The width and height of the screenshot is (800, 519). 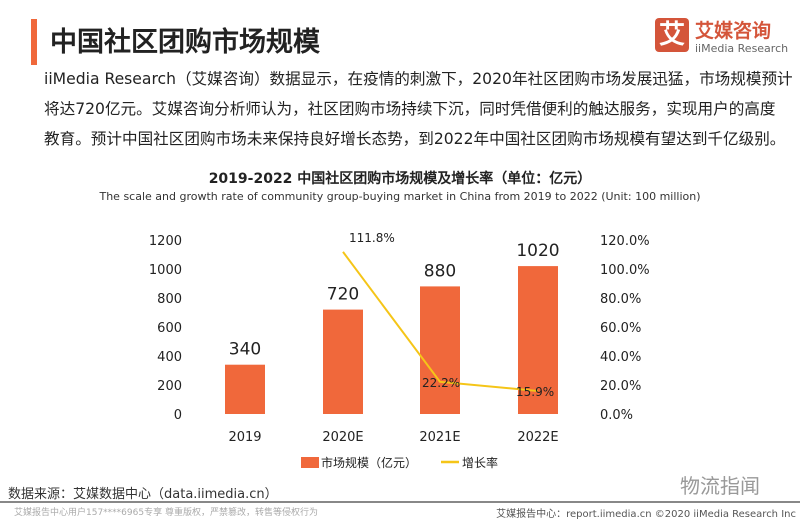 What do you see at coordinates (342, 437) in the screenshot?
I see `x-tick-label: 2020E` at bounding box center [342, 437].